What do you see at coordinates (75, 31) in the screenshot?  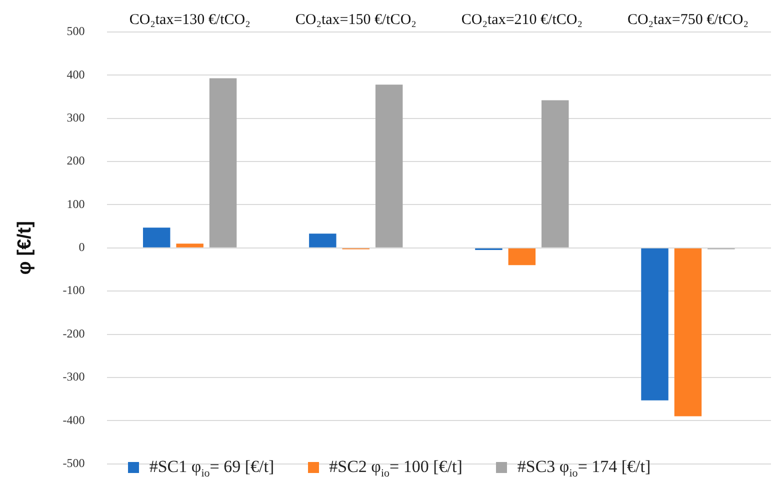 I see `y-tick-label: 500` at bounding box center [75, 31].